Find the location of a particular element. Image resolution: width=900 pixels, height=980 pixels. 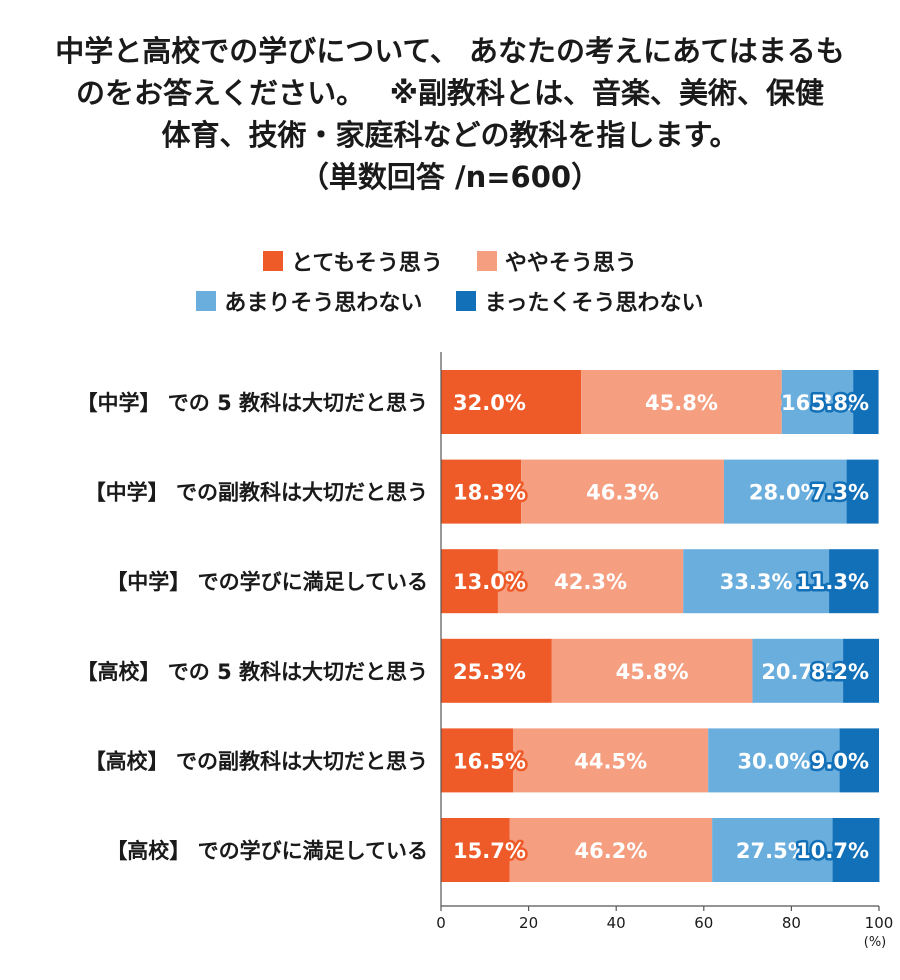

value-label-5-0: 15.7% is located at coordinates (489, 851).